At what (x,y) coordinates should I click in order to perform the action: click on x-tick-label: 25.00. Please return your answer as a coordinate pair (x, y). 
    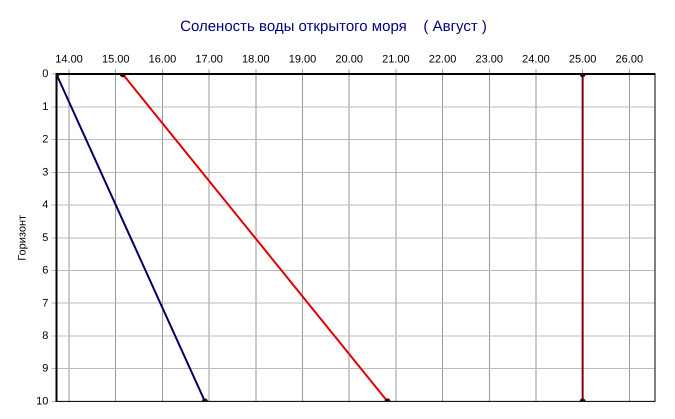
    Looking at the image, I should click on (582, 60).